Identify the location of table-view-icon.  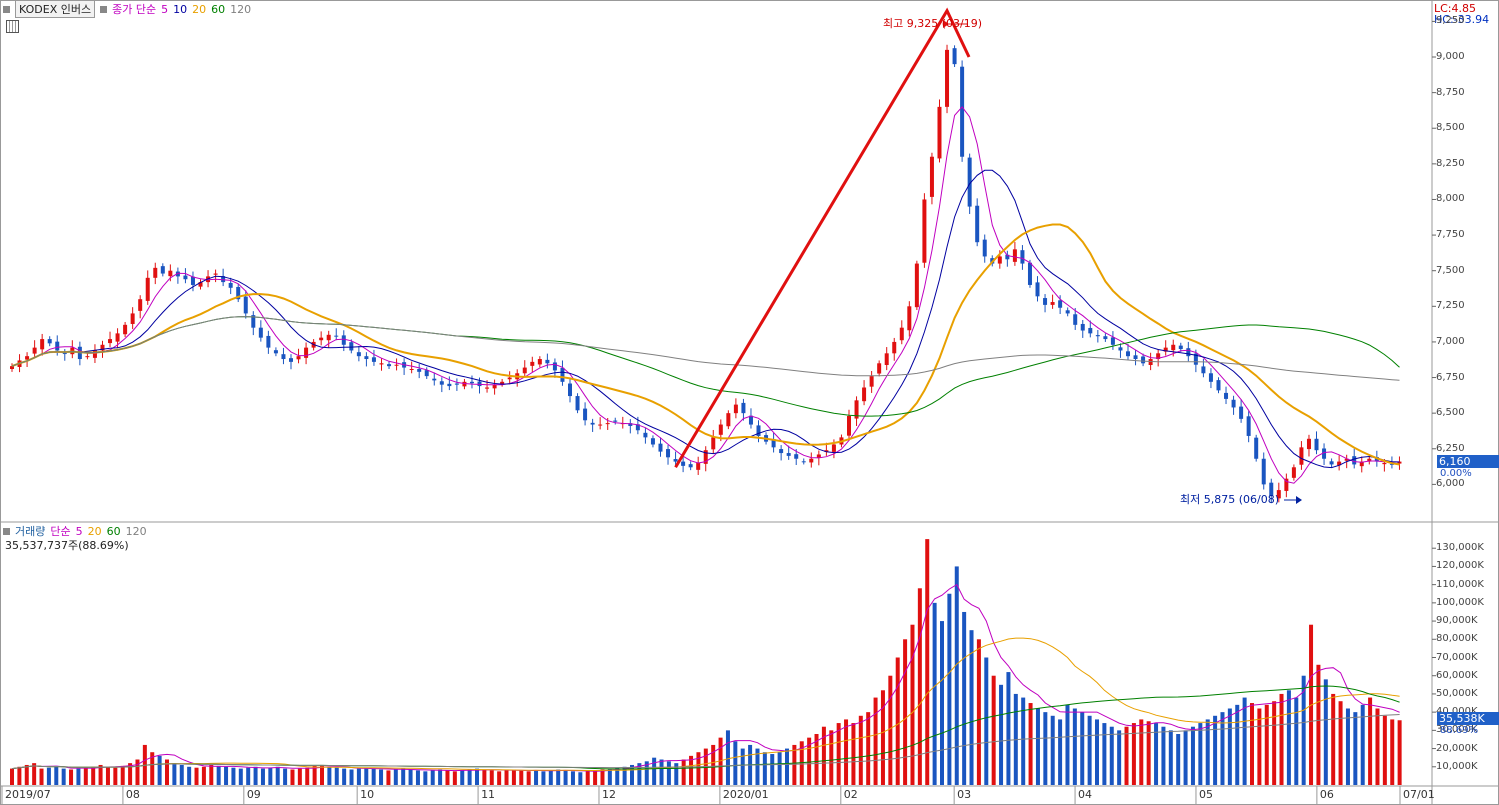
(12, 26).